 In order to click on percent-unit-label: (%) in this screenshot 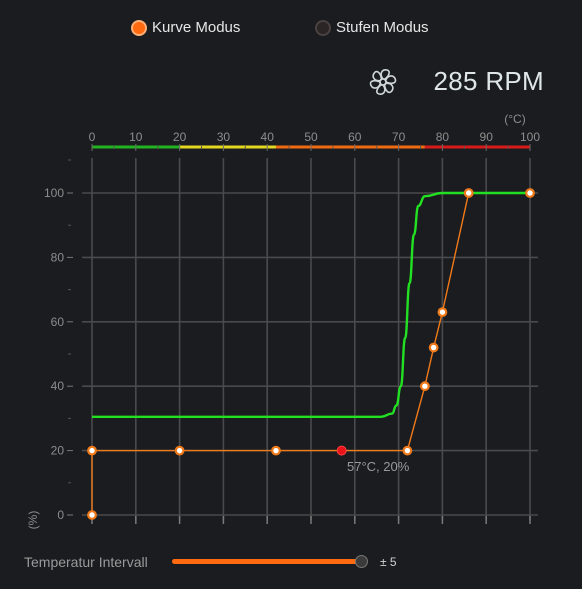, I will do `click(33, 520)`.